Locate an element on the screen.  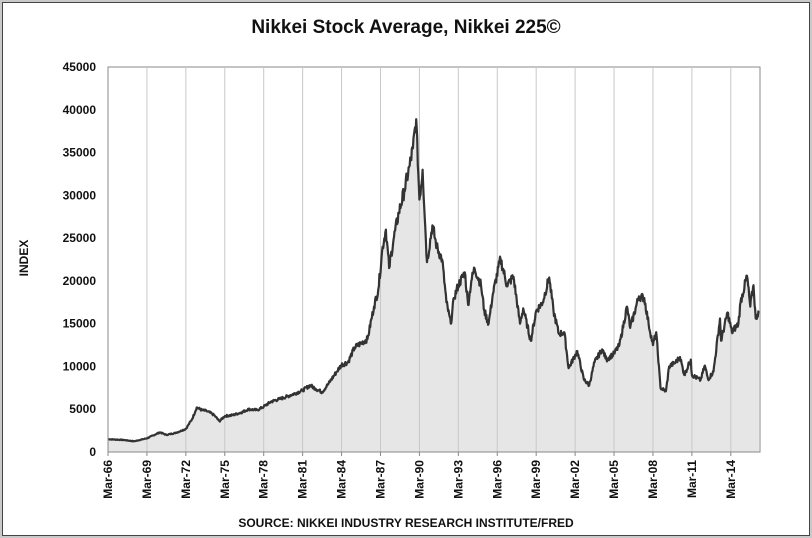
x-tick-label-2: Mar-72 is located at coordinates (186, 479).